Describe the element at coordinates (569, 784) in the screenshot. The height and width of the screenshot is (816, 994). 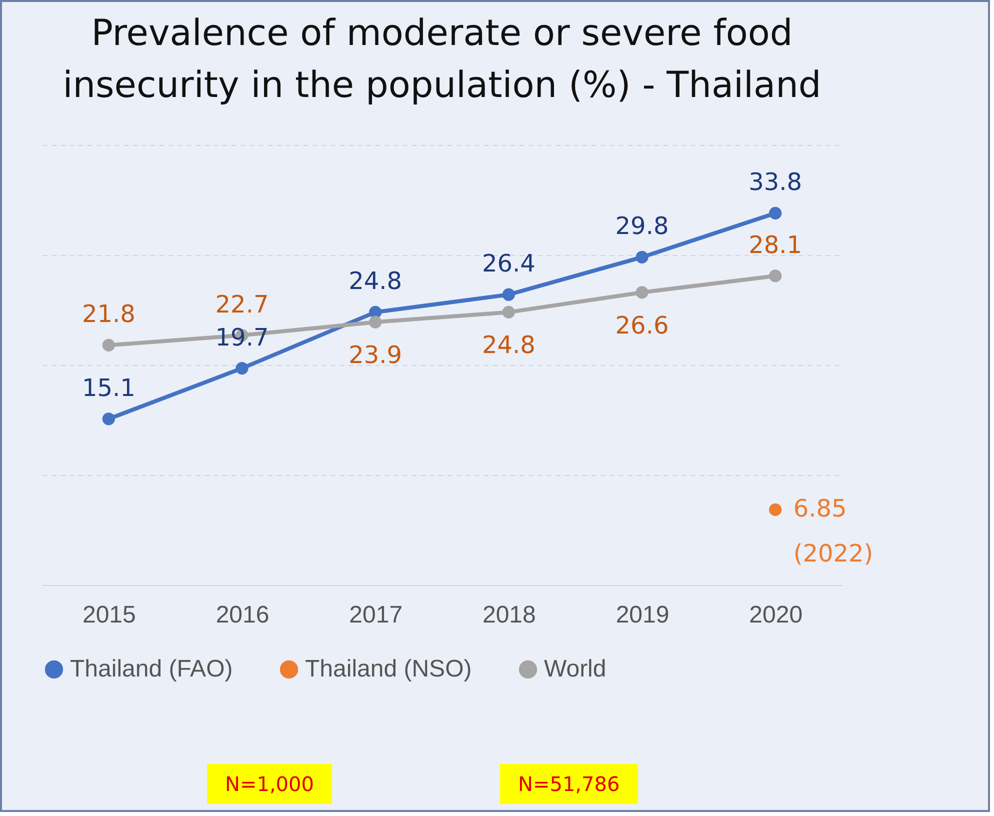
I see `text: N=51,786` at that location.